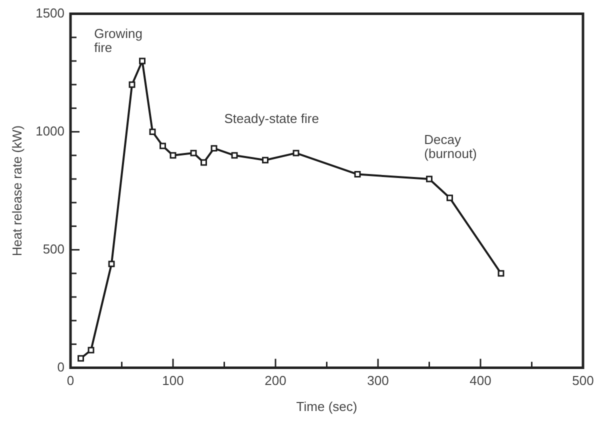  Describe the element at coordinates (450, 147) in the screenshot. I see `annotation: Decay (burnout)` at that location.